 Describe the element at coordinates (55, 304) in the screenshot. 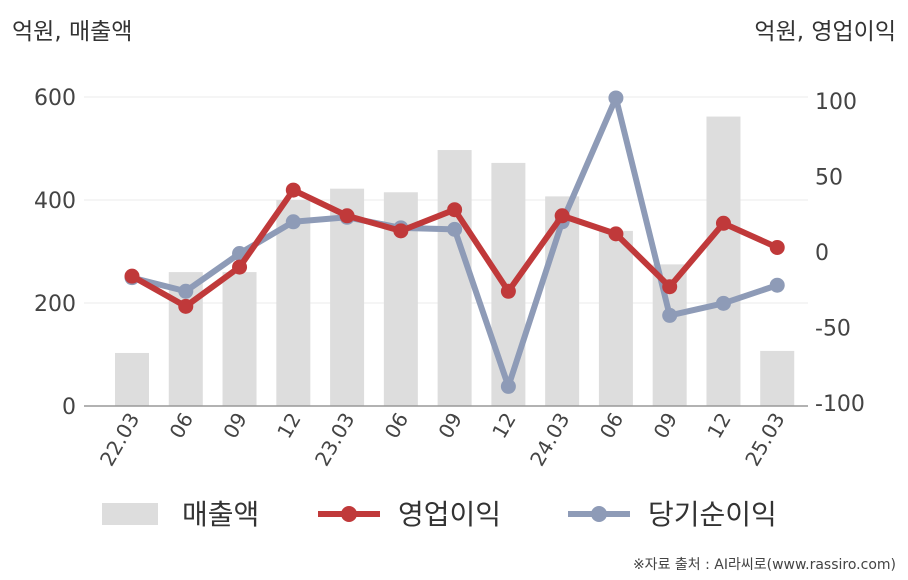

I see `left-tick-label: 200` at that location.